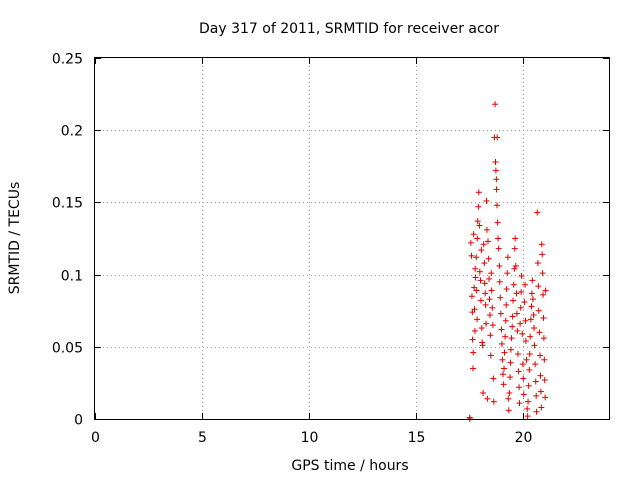  I want to click on y-tick-label: 0, so click(78, 421).